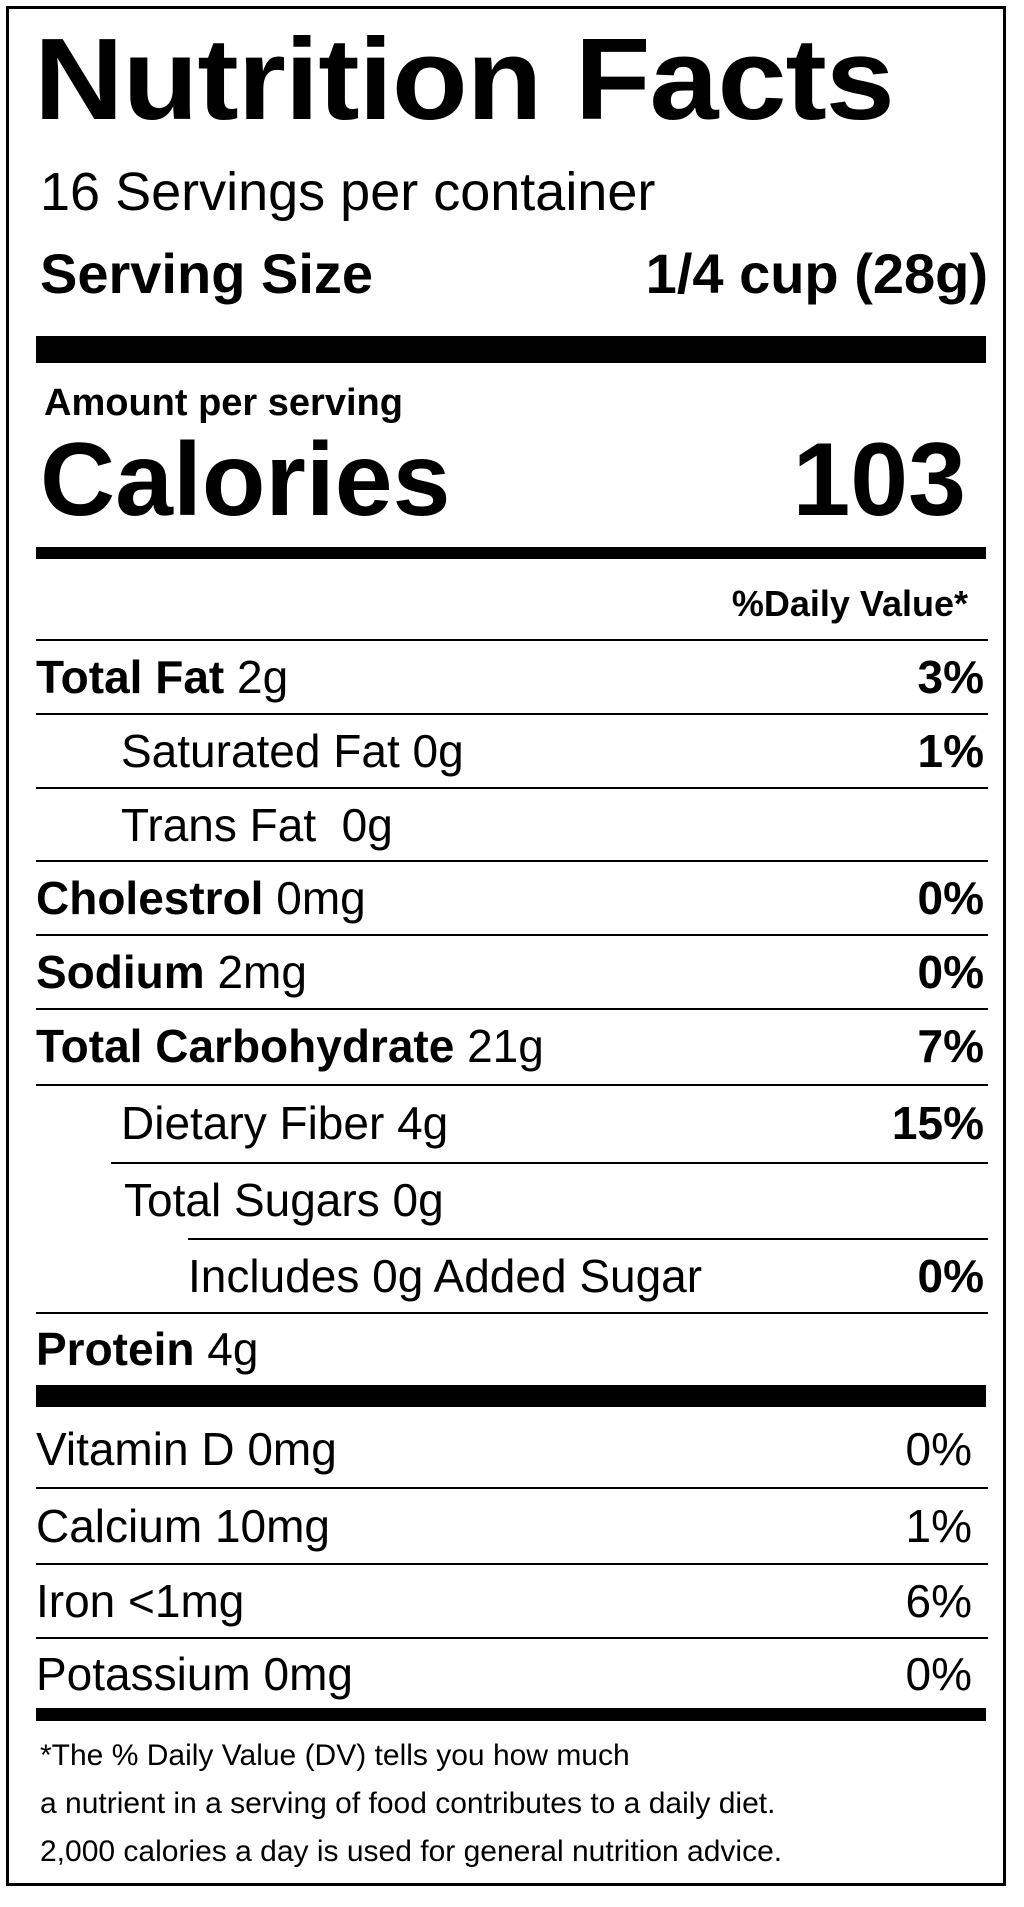 Image resolution: width=1024 pixels, height=1907 pixels. What do you see at coordinates (445, 1276) in the screenshot?
I see `nutrient-name: Includes 0g Added Sugar` at bounding box center [445, 1276].